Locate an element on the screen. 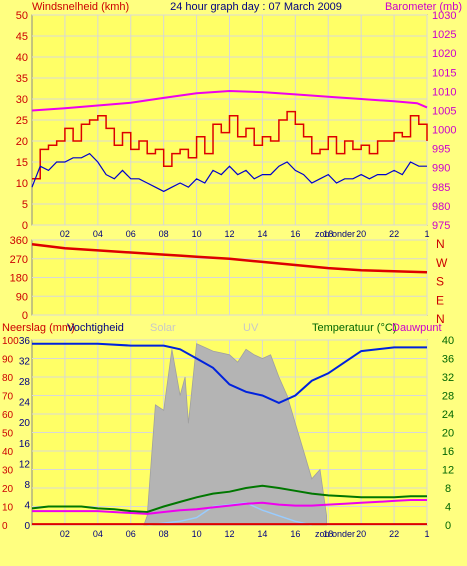 Image resolution: width=467 pixels, height=566 pixels. temperature-legend-label: Temperatuur (°C) is located at coordinates (354, 328).